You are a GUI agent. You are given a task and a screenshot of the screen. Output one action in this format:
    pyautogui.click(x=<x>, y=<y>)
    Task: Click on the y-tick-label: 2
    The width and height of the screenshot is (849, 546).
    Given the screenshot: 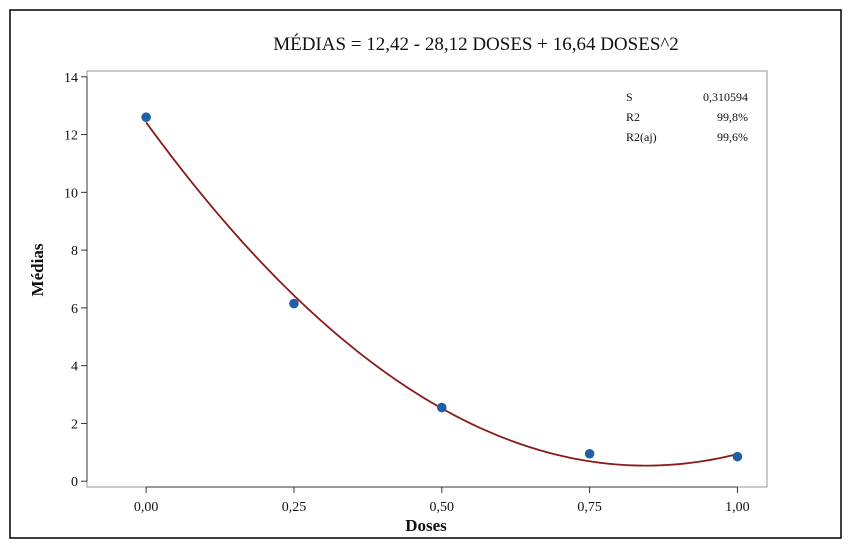 What is the action you would take?
    pyautogui.click(x=74, y=424)
    